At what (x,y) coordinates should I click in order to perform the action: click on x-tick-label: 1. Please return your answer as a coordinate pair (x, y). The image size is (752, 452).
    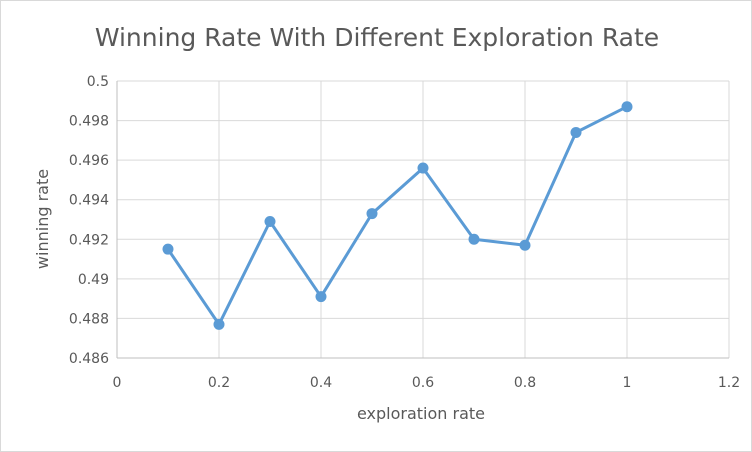
    Looking at the image, I should click on (627, 383).